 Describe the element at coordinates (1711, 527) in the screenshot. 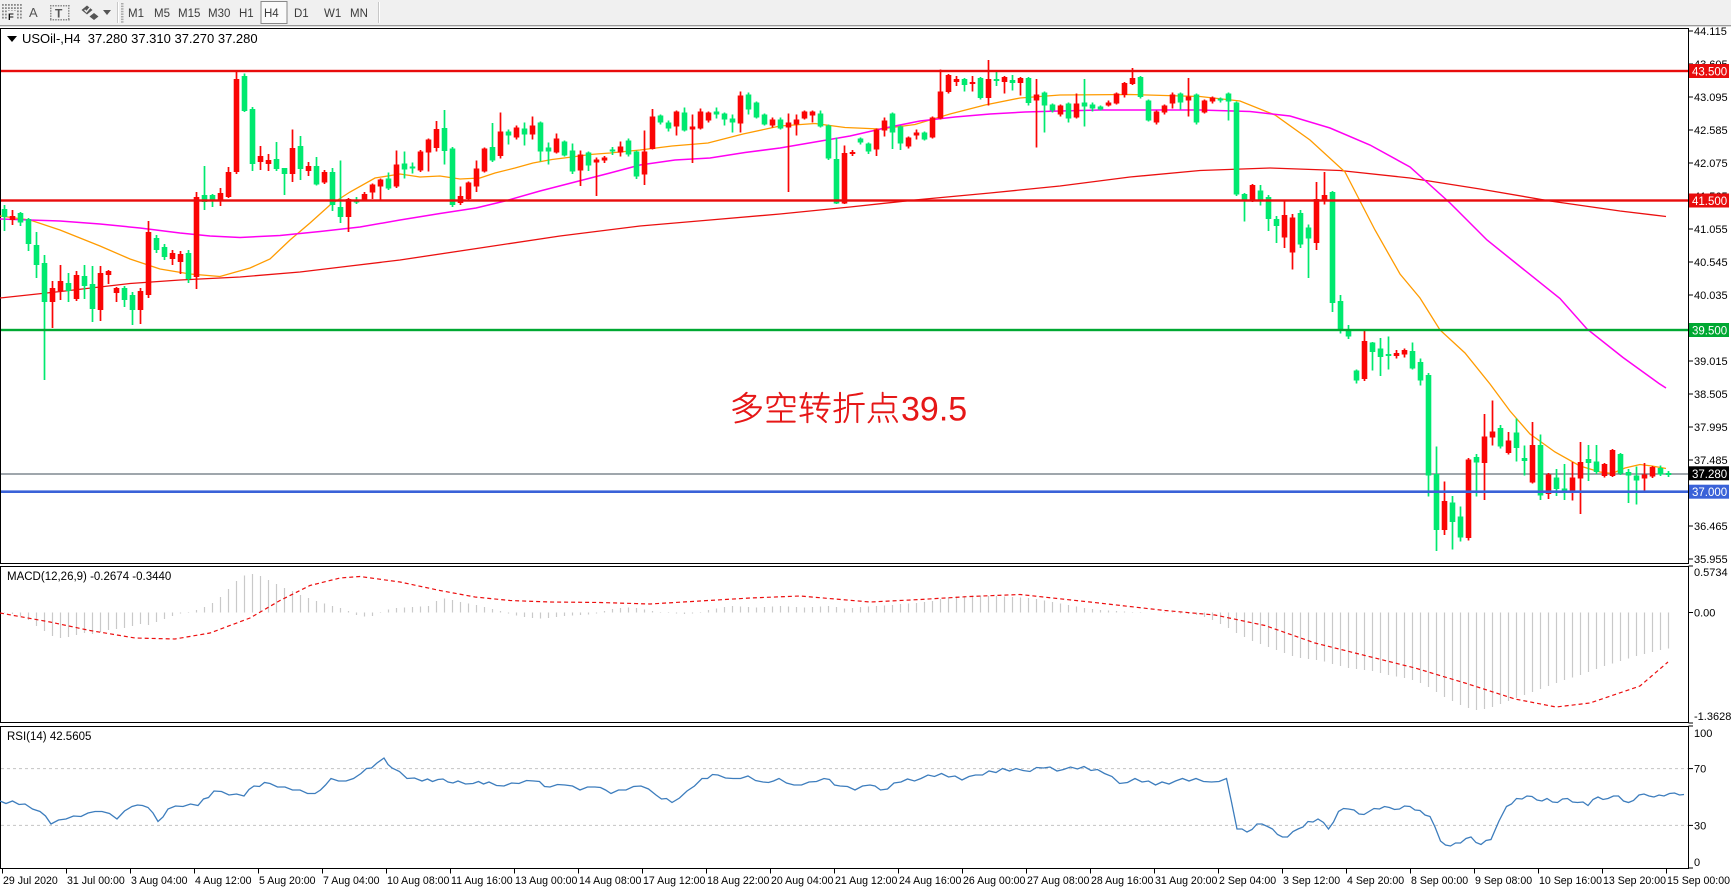

I see `svg-text: 36.465` at that location.